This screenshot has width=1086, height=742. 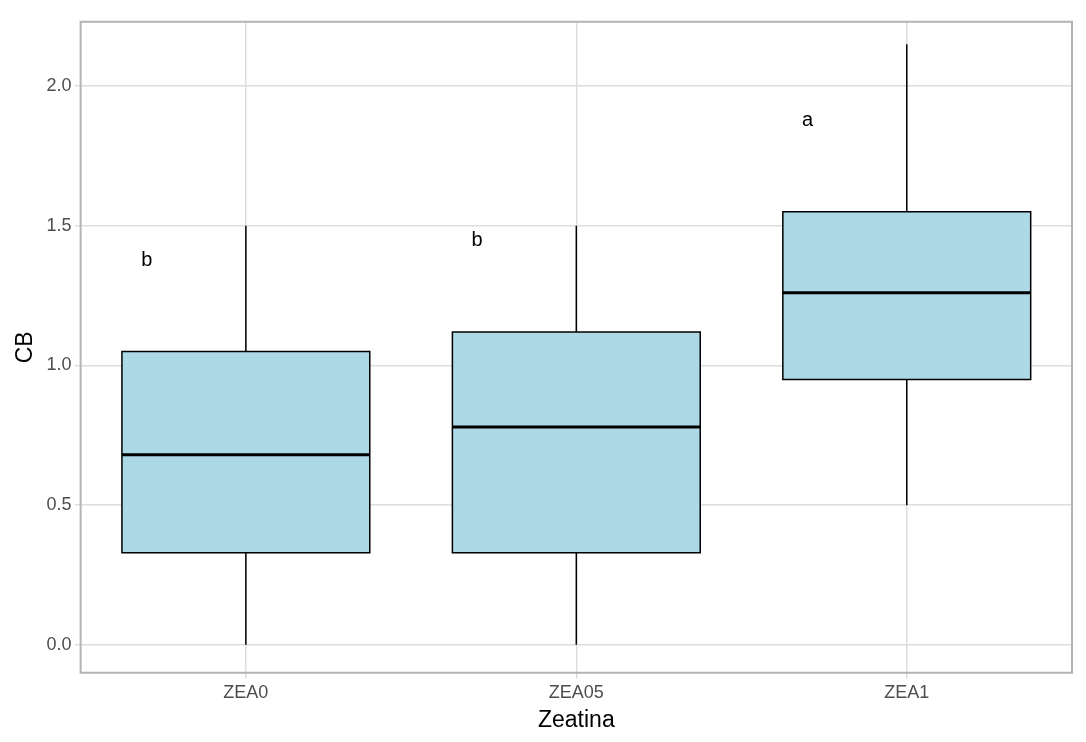 What do you see at coordinates (576, 691) in the screenshot?
I see `x-tick-label: ZEA05` at bounding box center [576, 691].